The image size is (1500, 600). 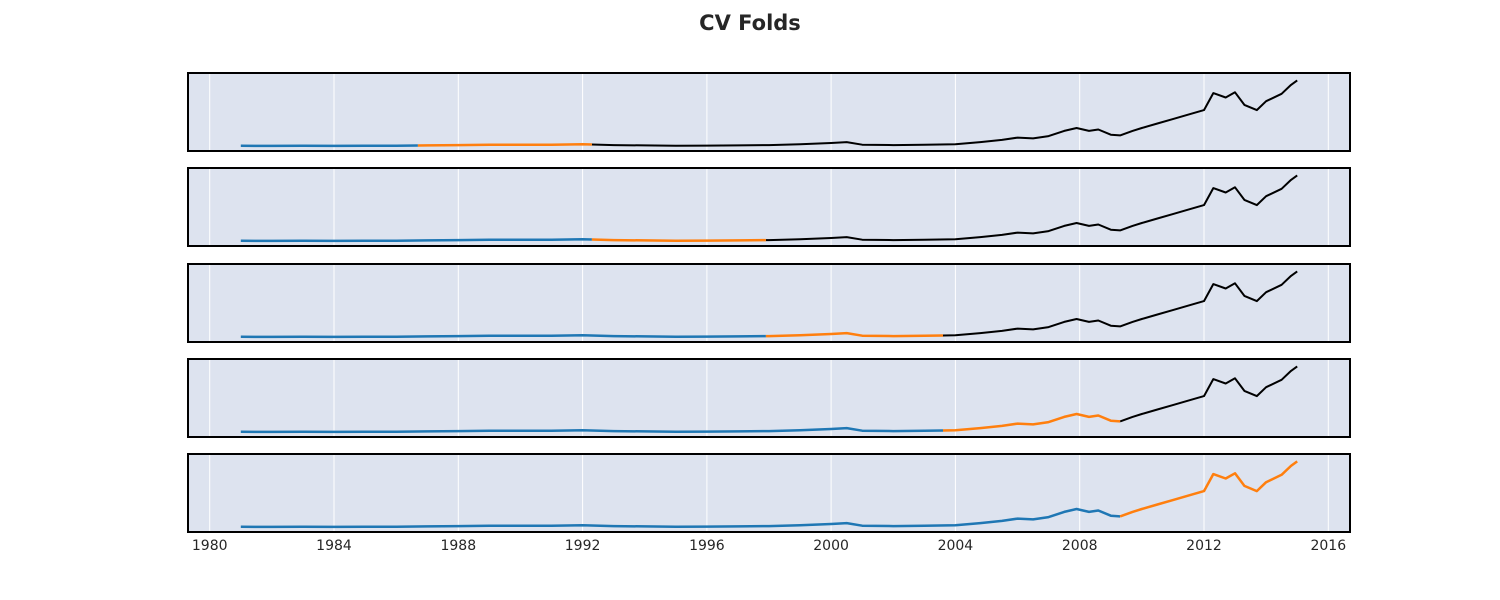 What do you see at coordinates (831, 546) in the screenshot?
I see `x-tick-label-2000: 2000` at bounding box center [831, 546].